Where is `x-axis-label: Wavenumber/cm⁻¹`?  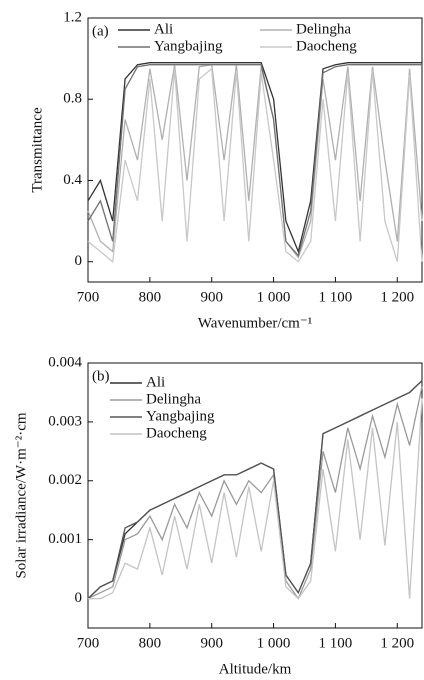
x-axis-label: Wavenumber/cm⁻¹ is located at coordinates (255, 323).